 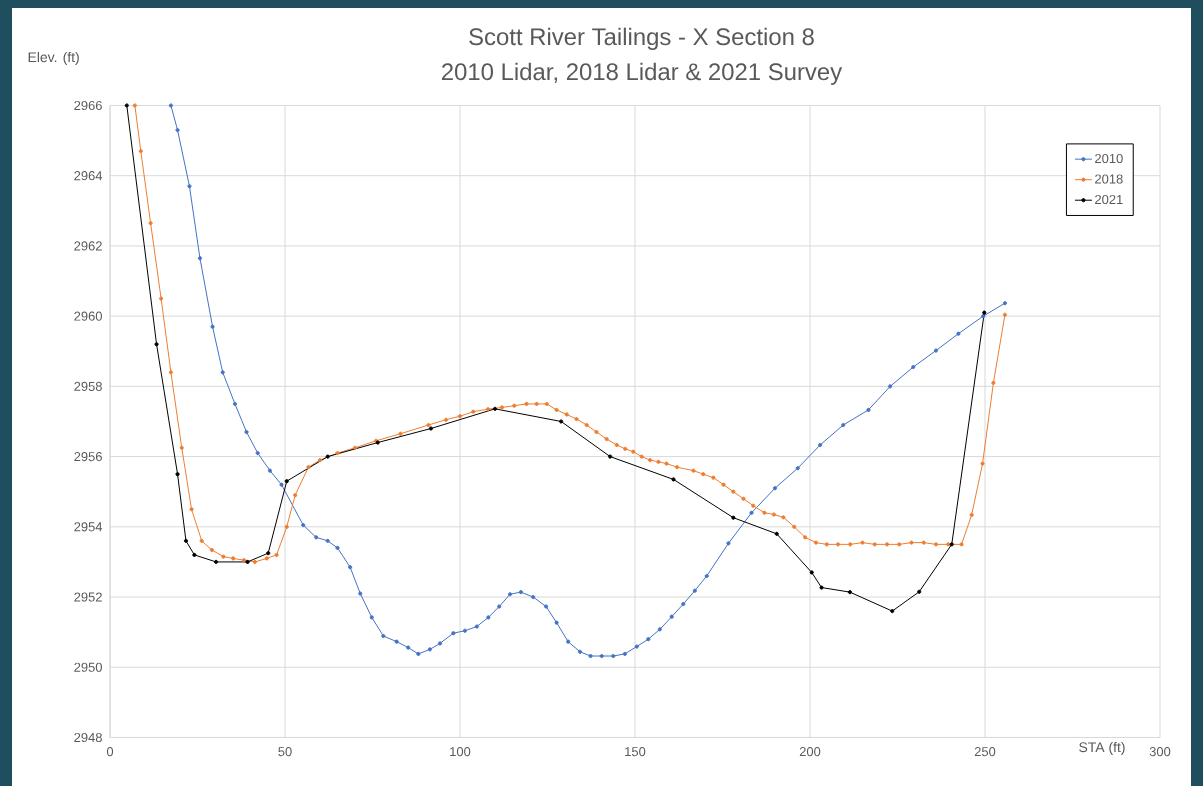 What do you see at coordinates (88, 597) in the screenshot?
I see `y-tick-label: 2952` at bounding box center [88, 597].